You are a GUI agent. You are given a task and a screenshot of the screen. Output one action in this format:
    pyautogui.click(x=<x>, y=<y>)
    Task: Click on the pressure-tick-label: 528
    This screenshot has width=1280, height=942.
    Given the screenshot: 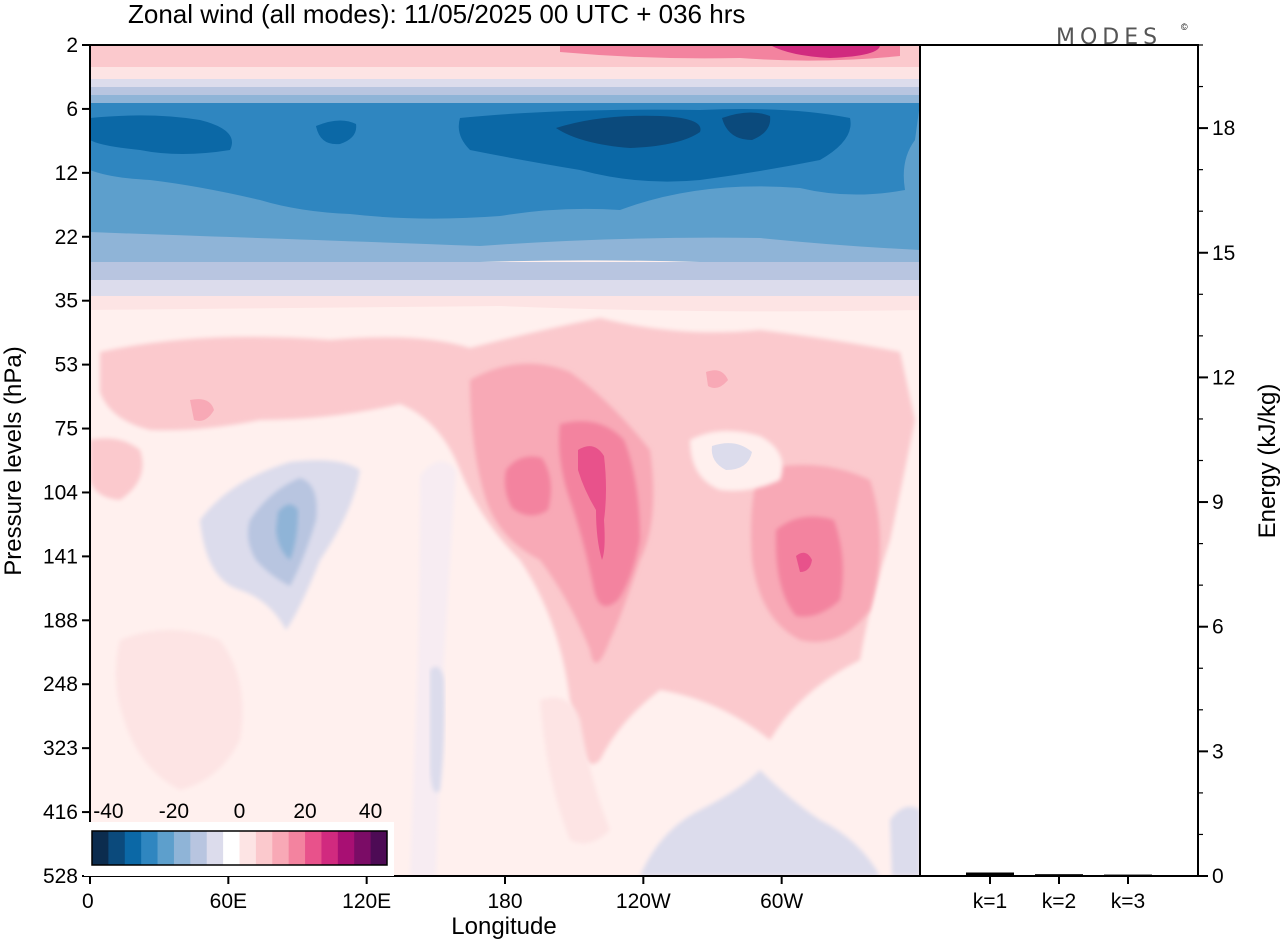 What is the action you would take?
    pyautogui.click(x=60, y=876)
    